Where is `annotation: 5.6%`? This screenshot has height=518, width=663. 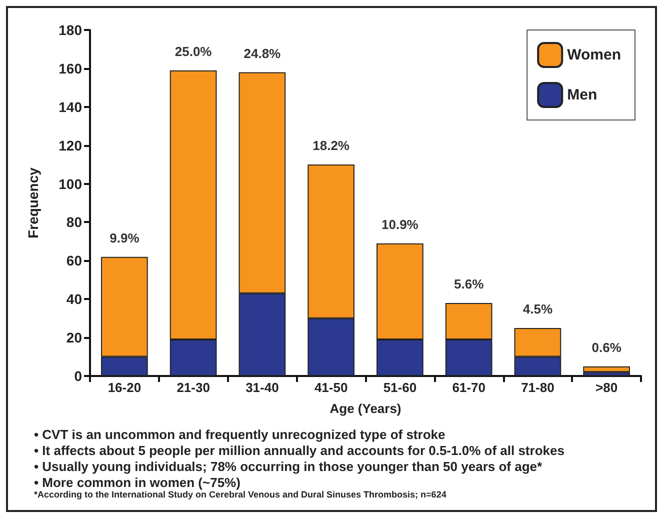
annotation: 5.6% is located at coordinates (469, 284).